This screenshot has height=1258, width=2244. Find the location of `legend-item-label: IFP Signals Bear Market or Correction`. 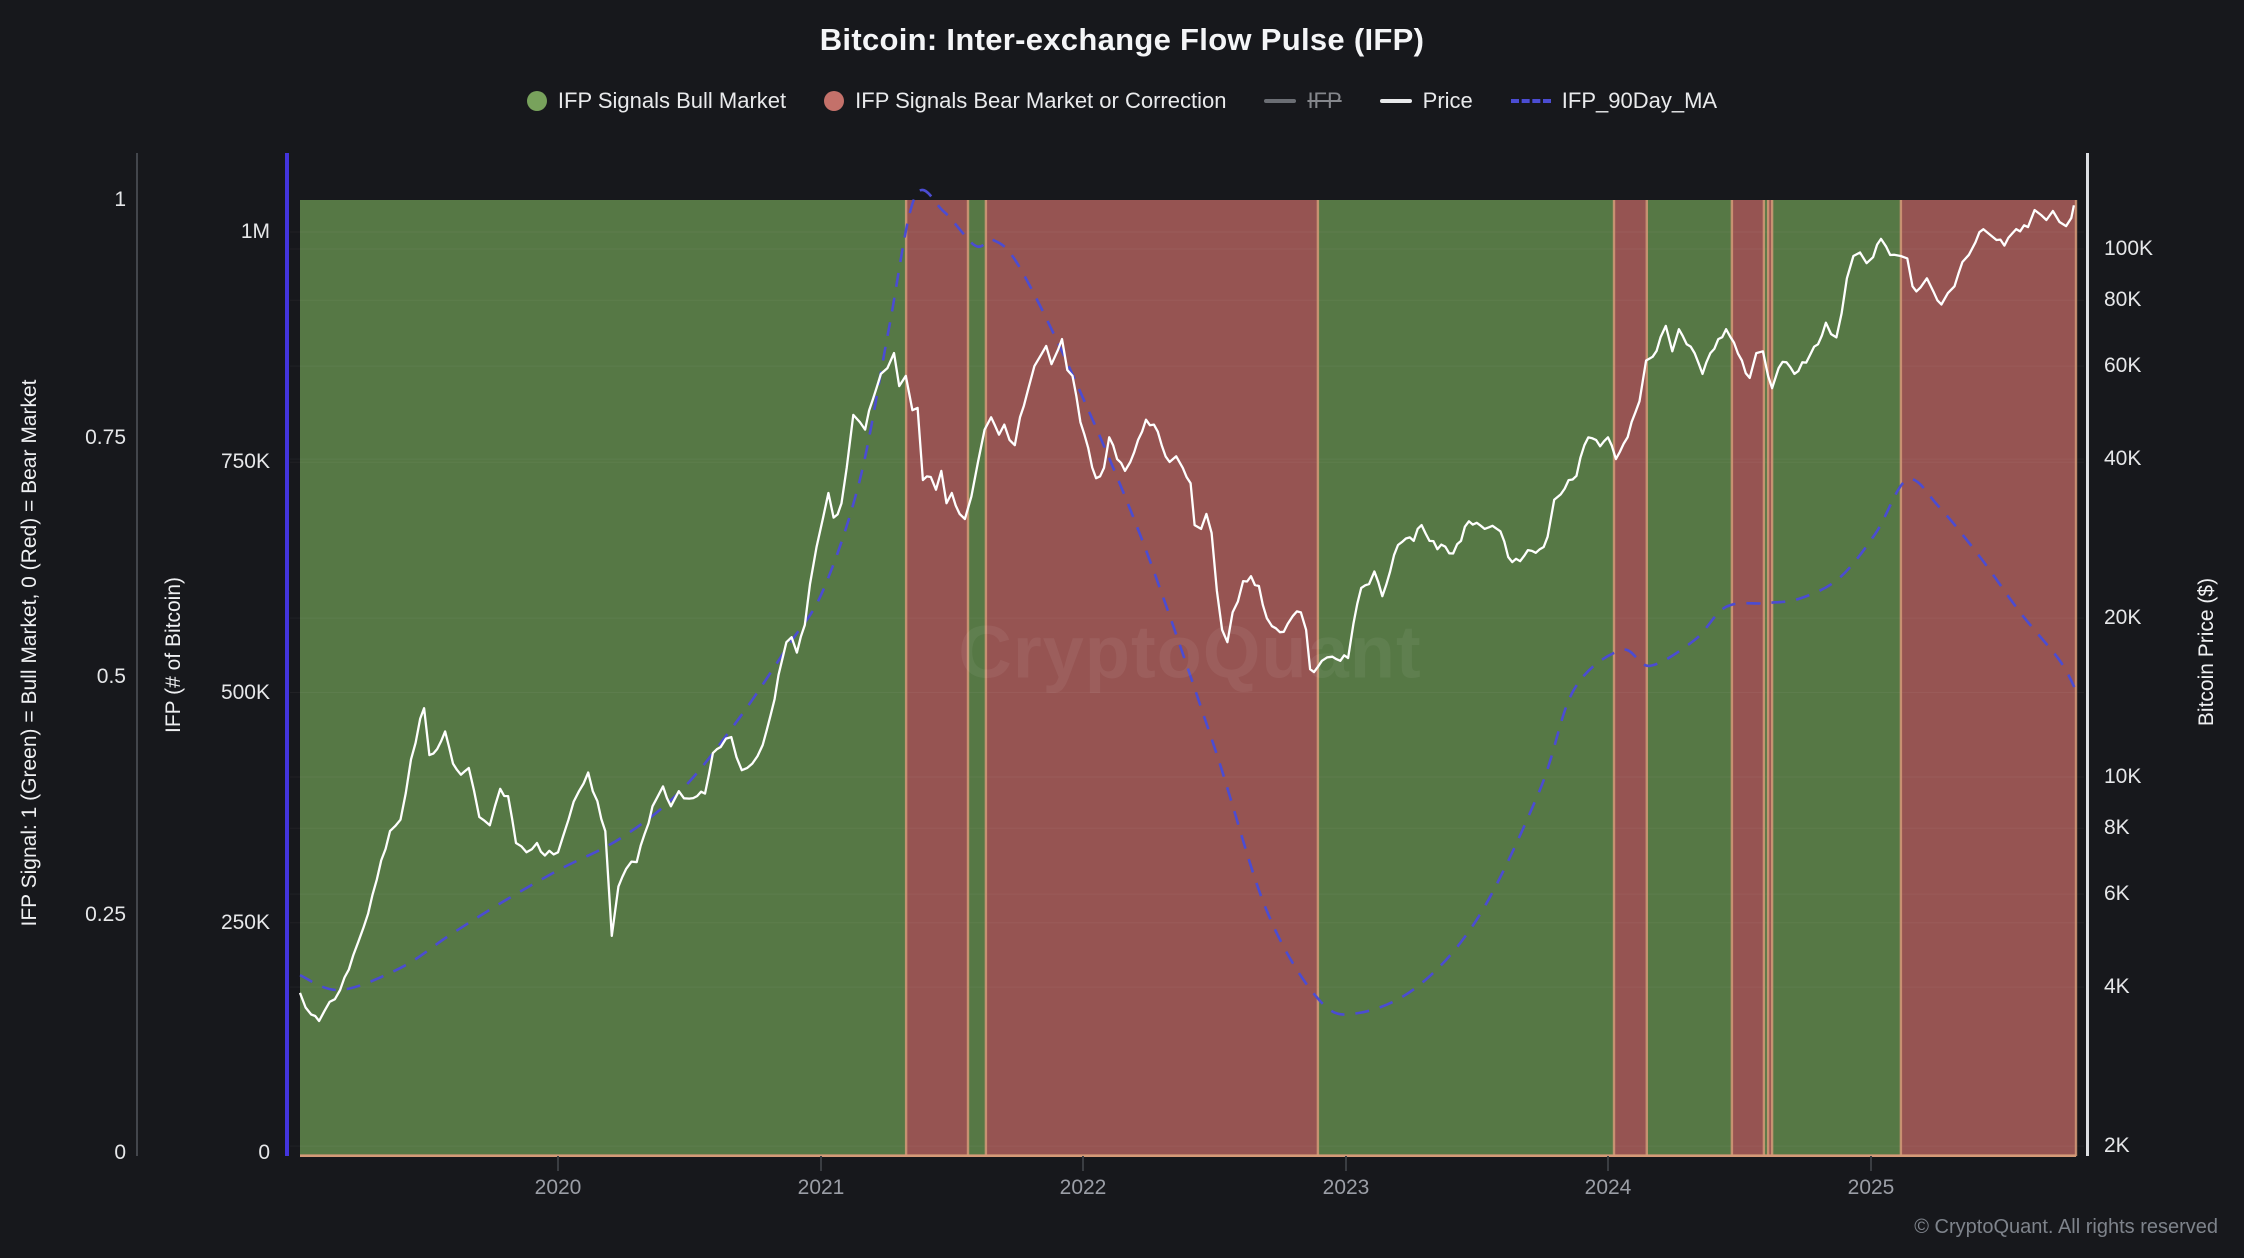

legend-item-label: IFP Signals Bear Market or Correction is located at coordinates (1041, 100).